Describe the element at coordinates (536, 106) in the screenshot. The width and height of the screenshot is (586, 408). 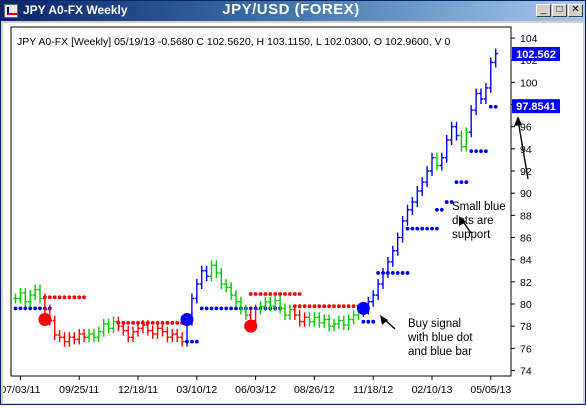
I see `price-tag-support-bg` at that location.